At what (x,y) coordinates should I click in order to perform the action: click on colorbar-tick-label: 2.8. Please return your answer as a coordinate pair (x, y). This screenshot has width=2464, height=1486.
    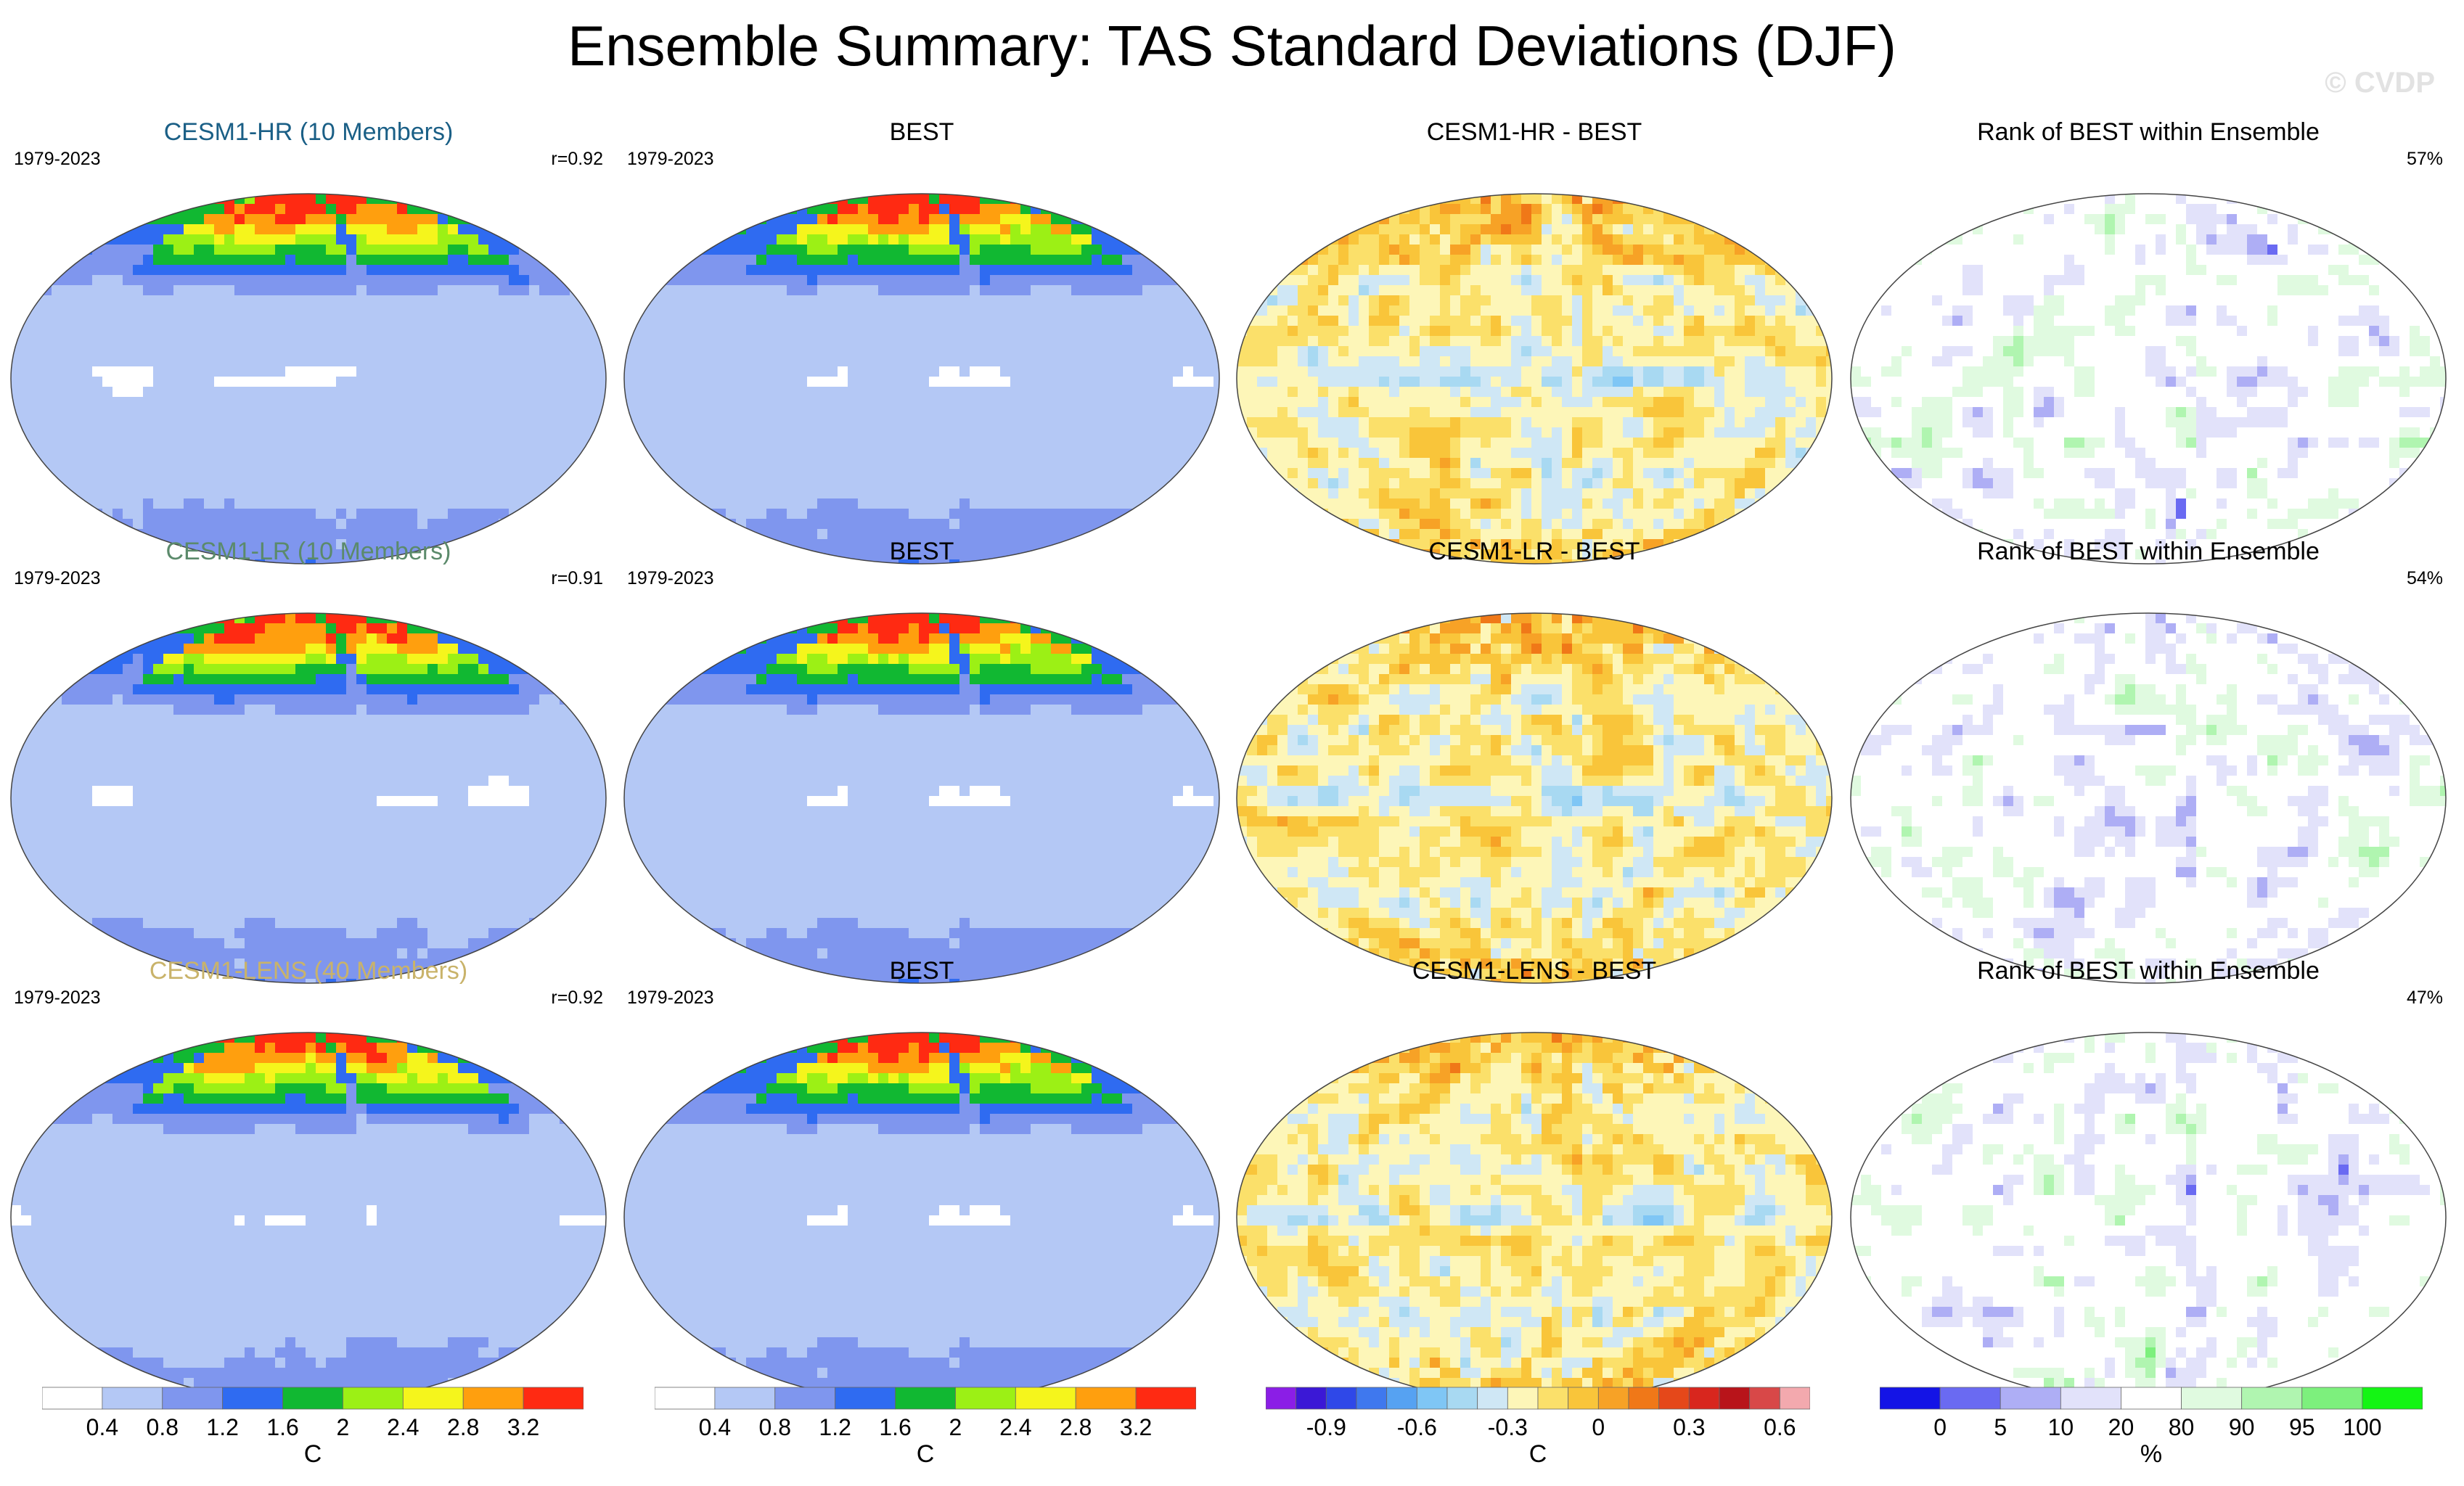
    Looking at the image, I should click on (463, 1427).